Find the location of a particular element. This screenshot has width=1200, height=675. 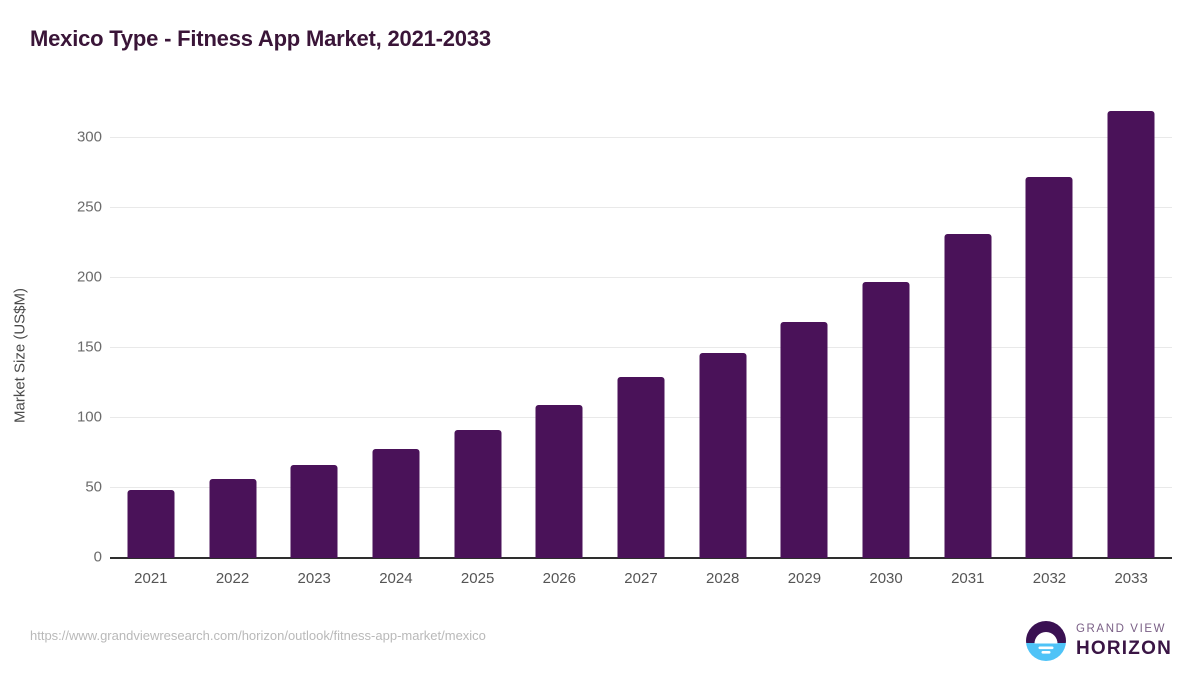

x-axis-tick-label: 2022 is located at coordinates (232, 578).